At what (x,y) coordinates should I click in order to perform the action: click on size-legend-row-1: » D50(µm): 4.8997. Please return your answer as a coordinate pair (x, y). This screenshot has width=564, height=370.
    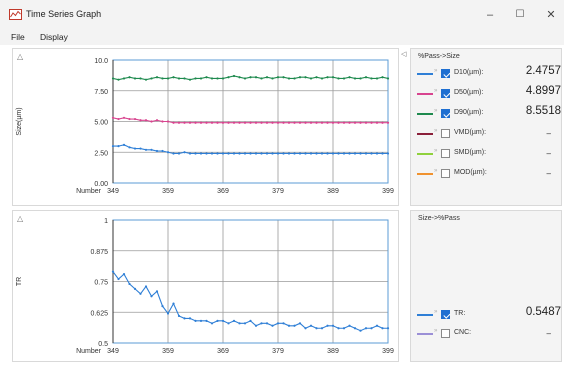
    Looking at the image, I should click on (489, 93).